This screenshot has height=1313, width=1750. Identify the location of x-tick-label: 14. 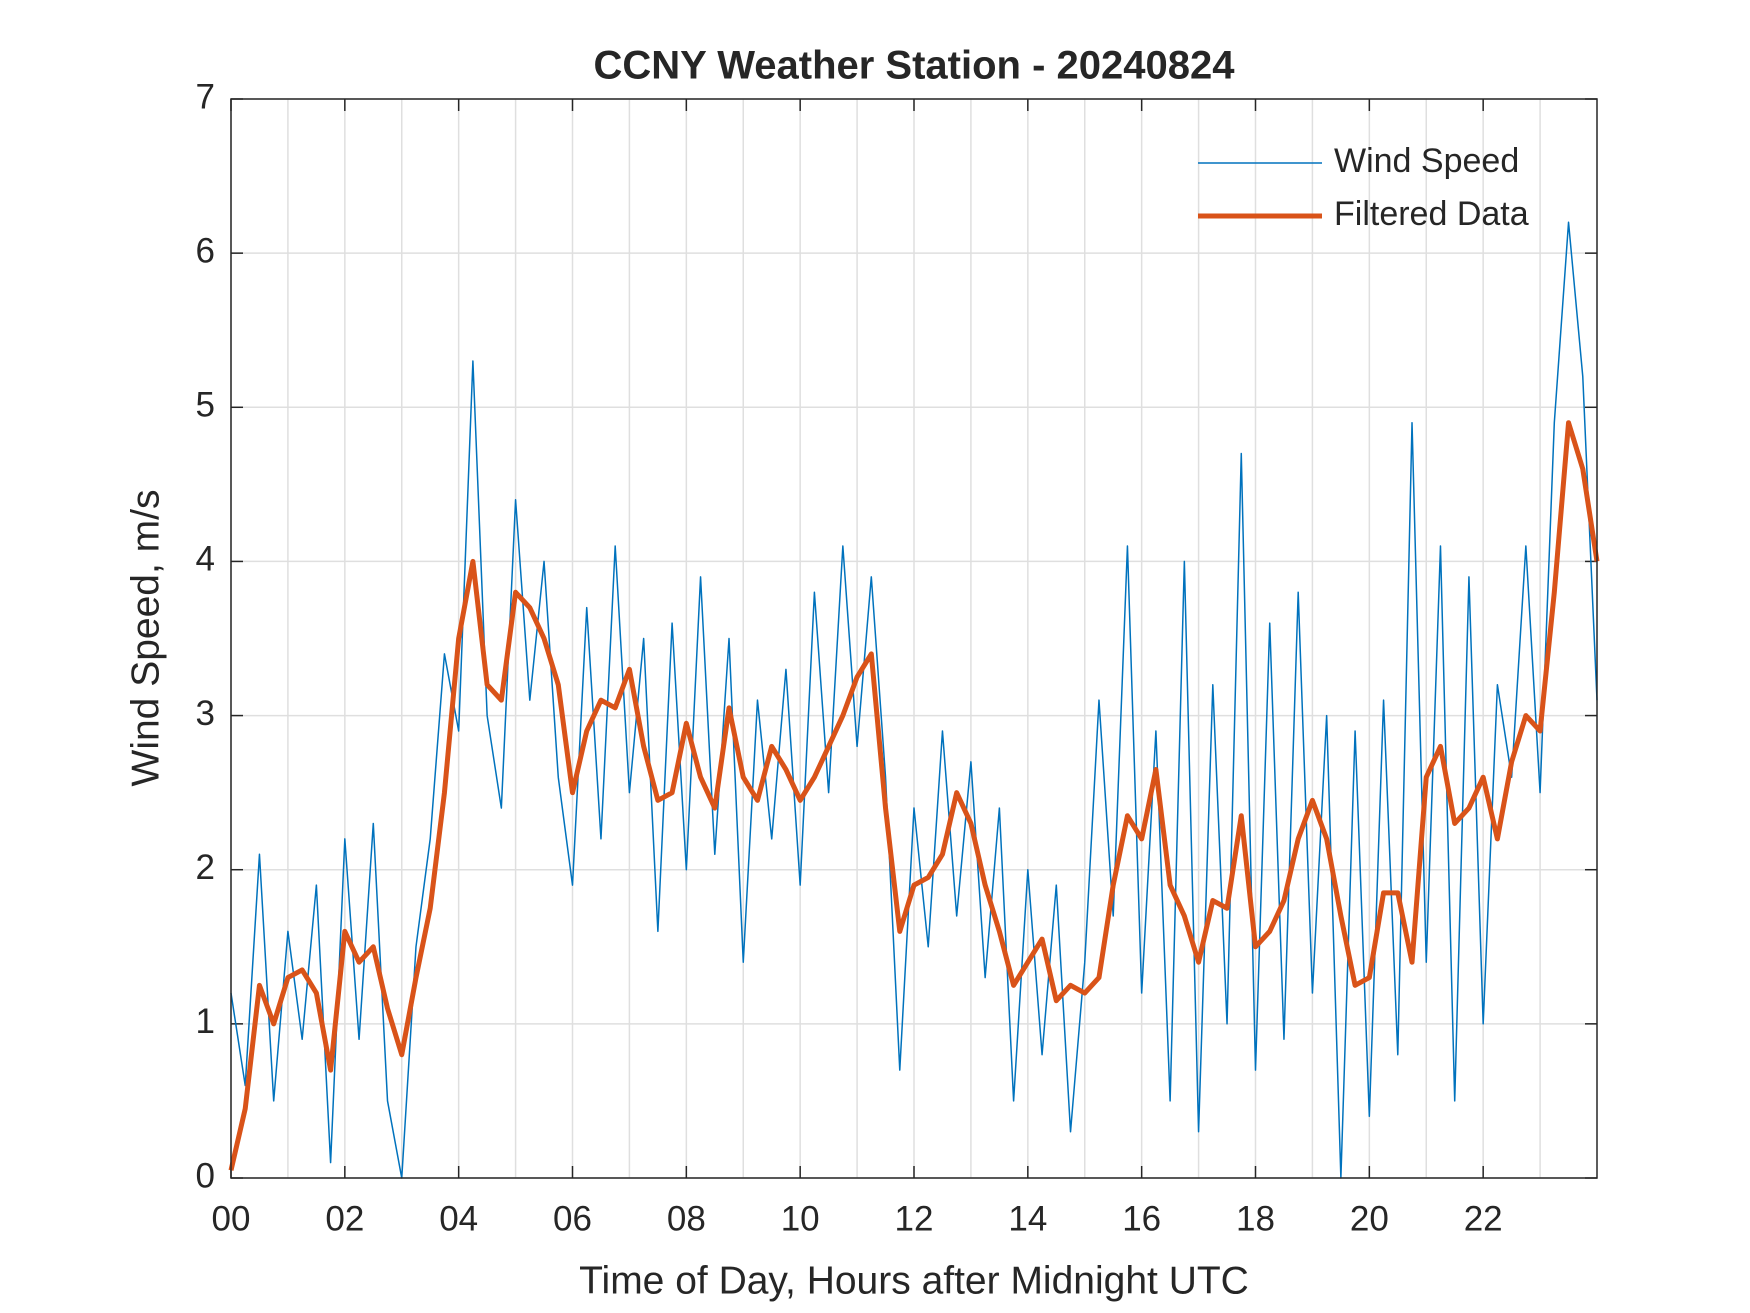
(1027, 1218).